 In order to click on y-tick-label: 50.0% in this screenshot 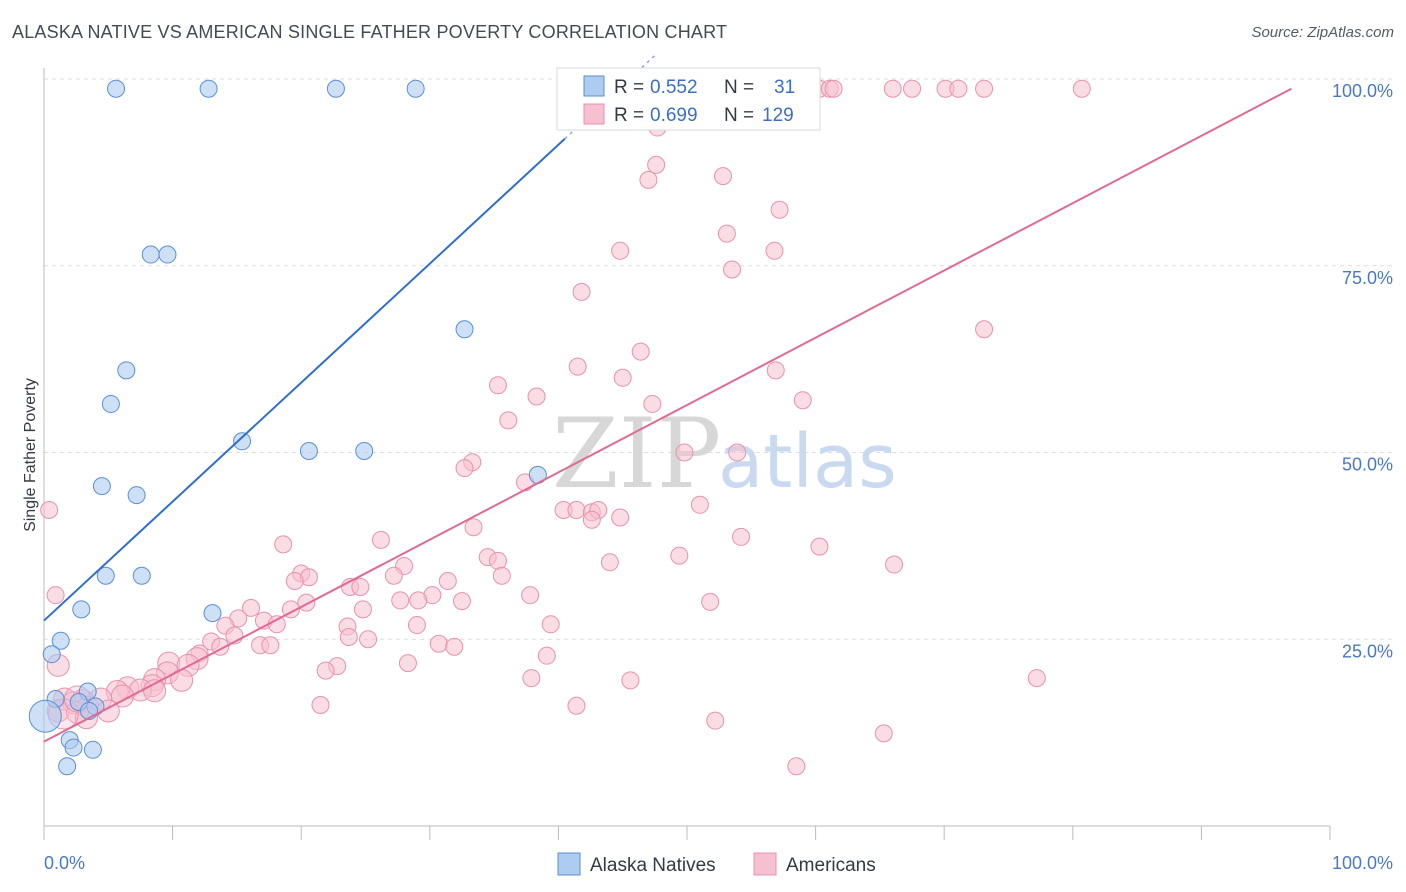, I will do `click(1367, 465)`.